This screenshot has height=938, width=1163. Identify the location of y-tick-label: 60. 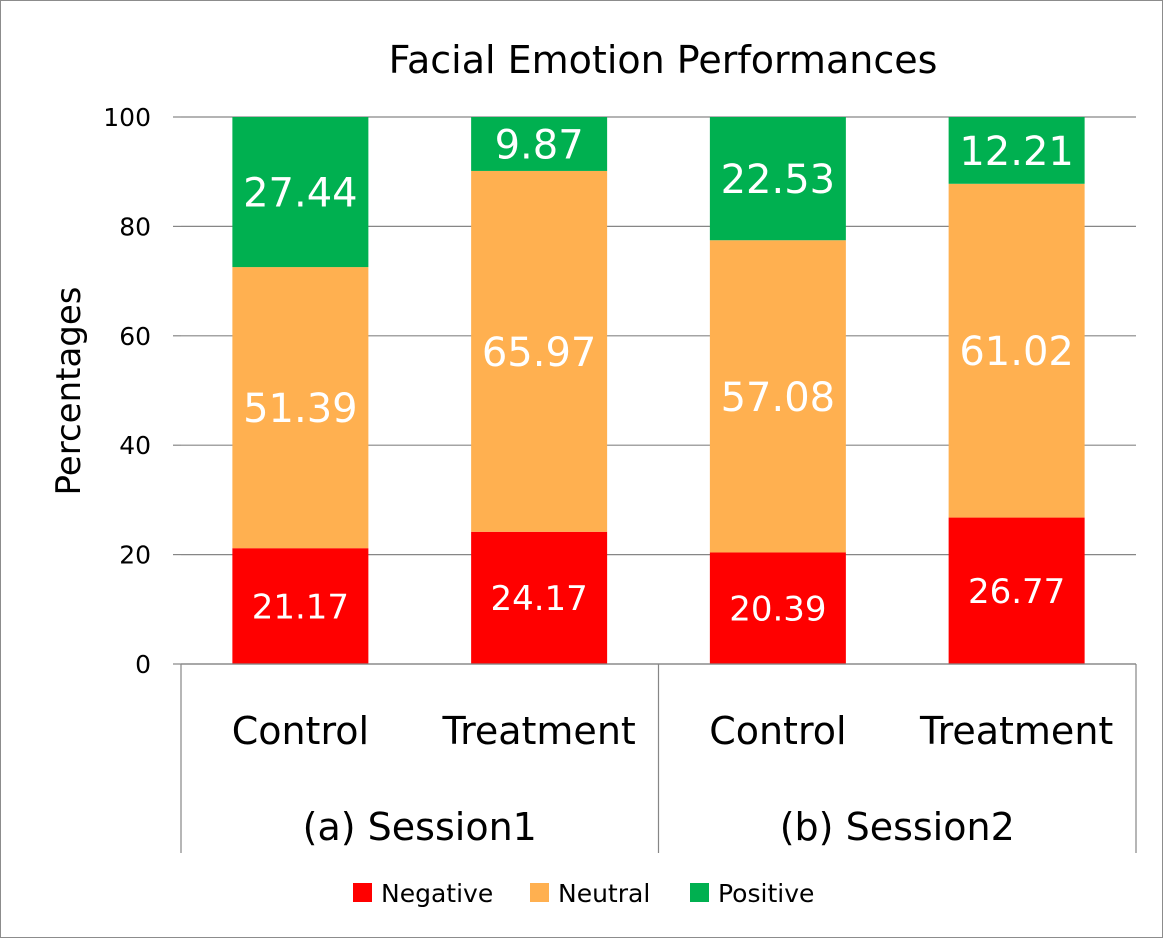
(135, 336).